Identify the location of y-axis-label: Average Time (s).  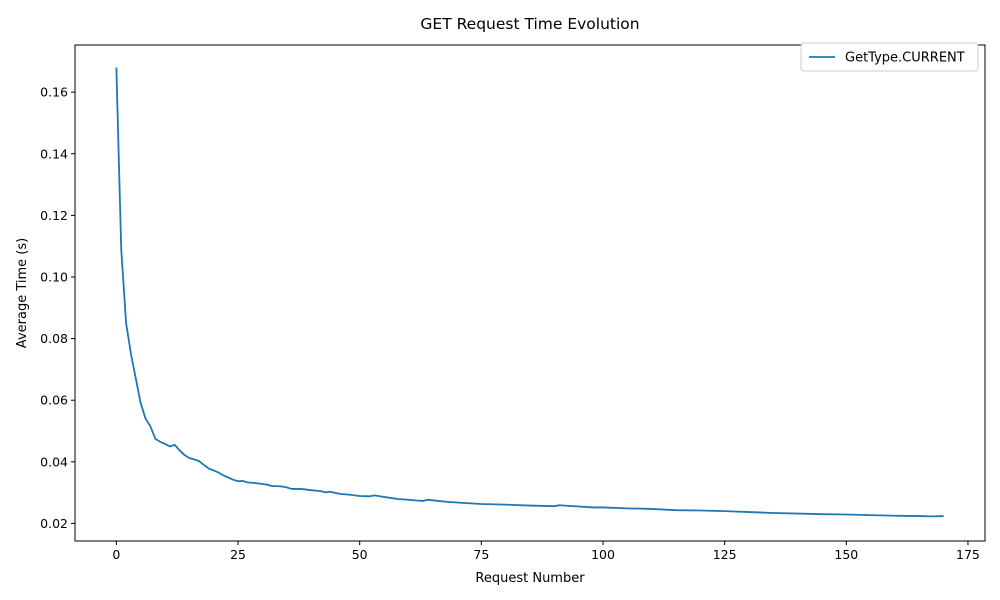
(22, 293).